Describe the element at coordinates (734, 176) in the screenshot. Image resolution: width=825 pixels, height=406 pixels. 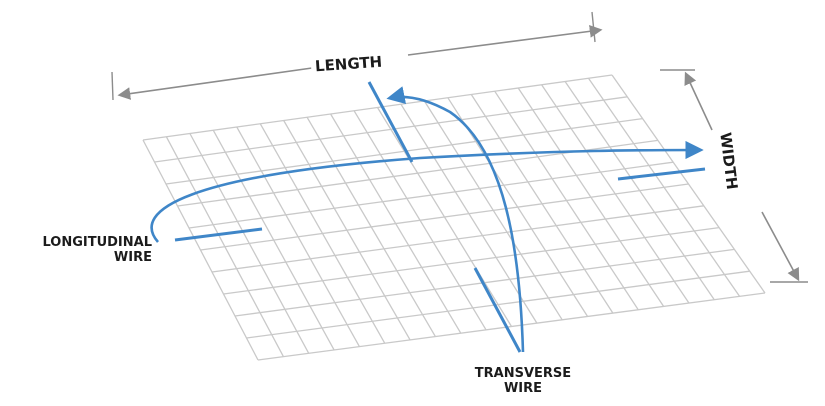
I see `width-dimension` at that location.